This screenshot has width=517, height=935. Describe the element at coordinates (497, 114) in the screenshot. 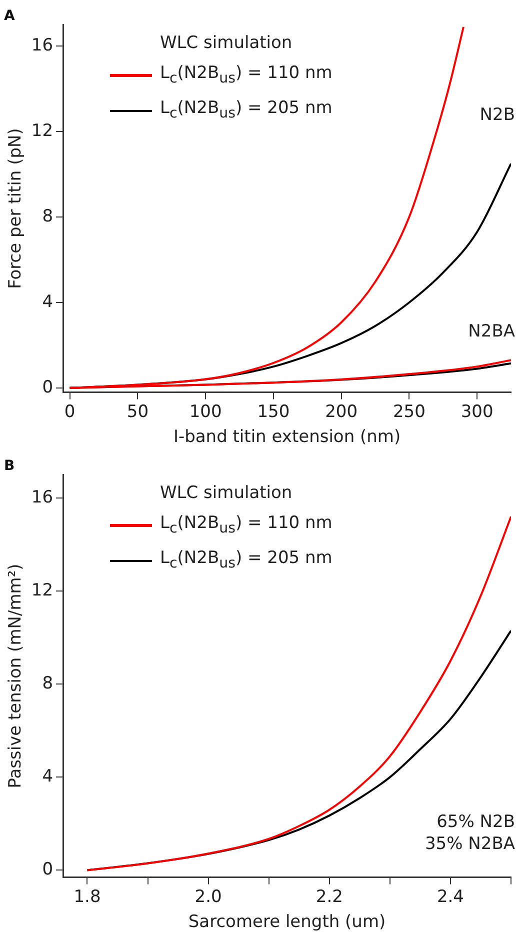

I see `annotation: N2B` at that location.